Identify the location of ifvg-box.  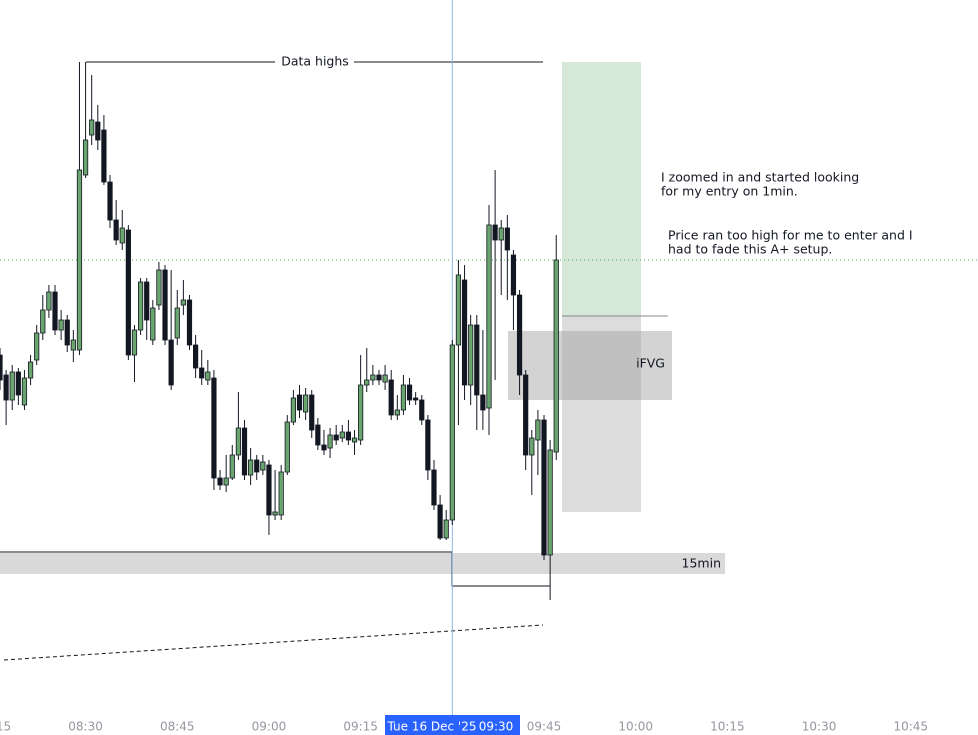
(590, 365).